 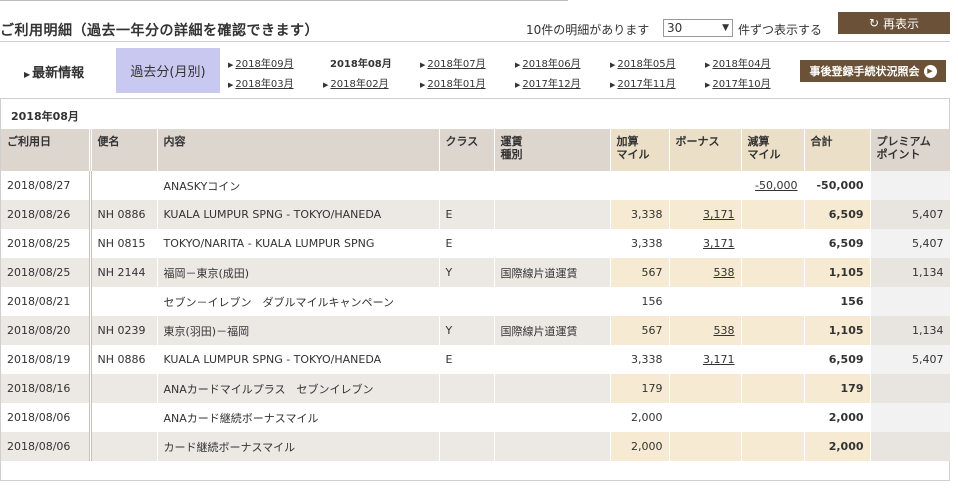 I want to click on cell-earned-miles: 179, so click(x=640, y=388).